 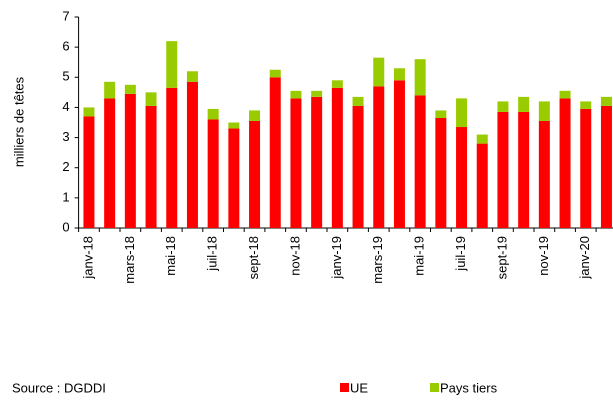 What do you see at coordinates (65, 76) in the screenshot?
I see `y-tick-label: 5` at bounding box center [65, 76].